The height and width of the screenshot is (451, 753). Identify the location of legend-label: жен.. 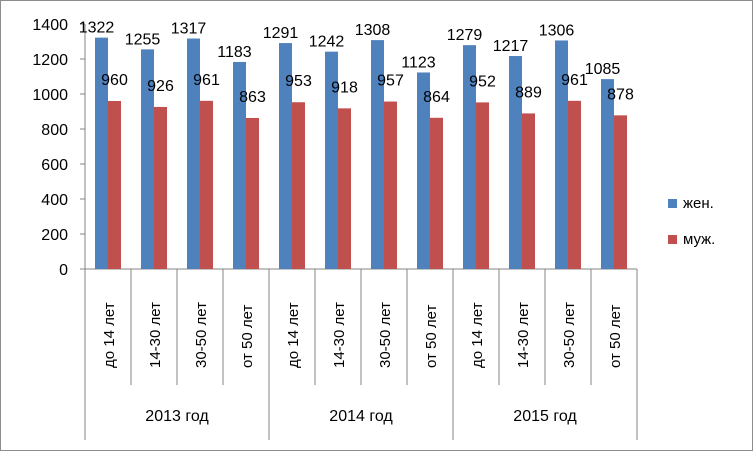
(698, 203).